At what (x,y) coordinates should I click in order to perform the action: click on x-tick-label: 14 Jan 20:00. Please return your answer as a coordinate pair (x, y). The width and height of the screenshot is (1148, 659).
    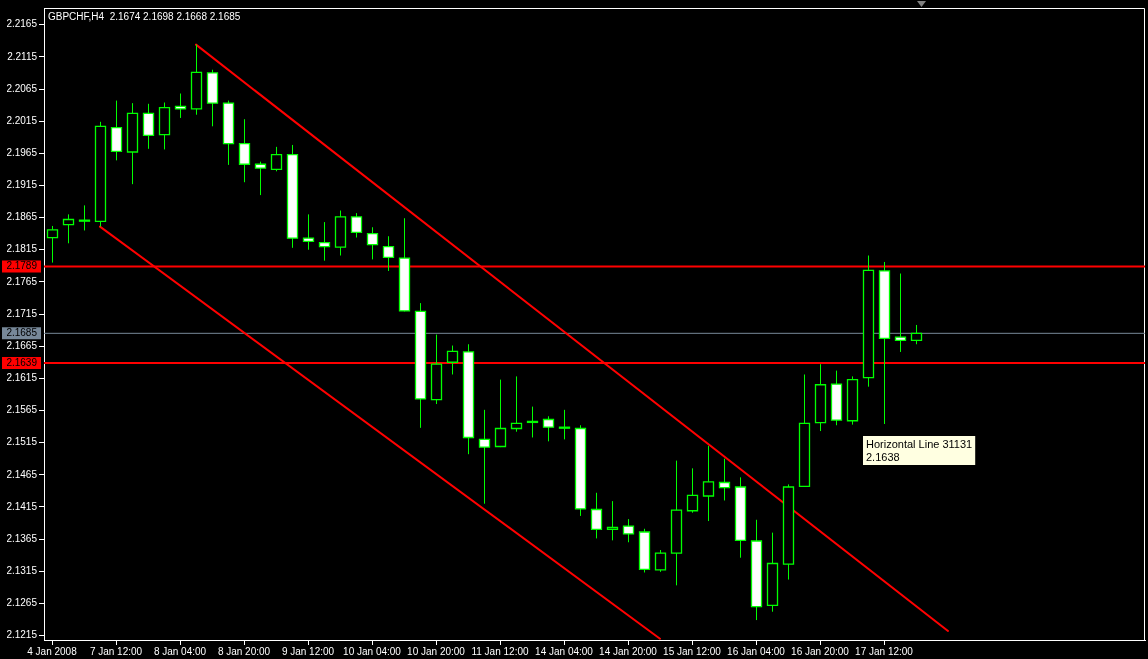
    Looking at the image, I should click on (628, 651).